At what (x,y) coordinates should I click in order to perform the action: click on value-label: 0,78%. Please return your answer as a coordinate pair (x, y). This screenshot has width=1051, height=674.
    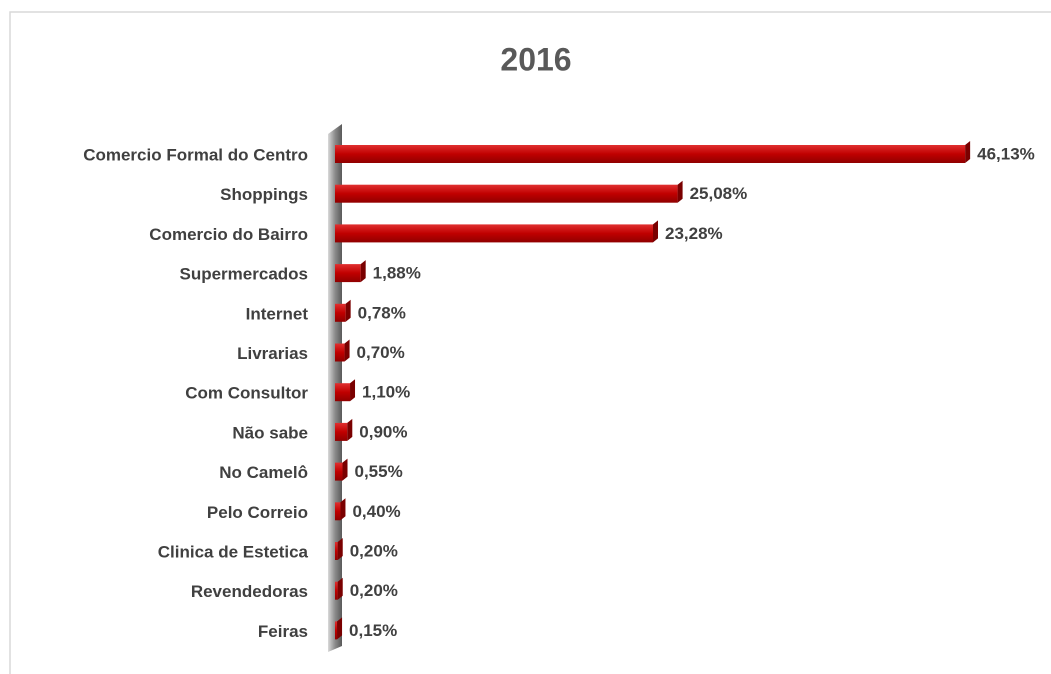
    Looking at the image, I should click on (382, 312).